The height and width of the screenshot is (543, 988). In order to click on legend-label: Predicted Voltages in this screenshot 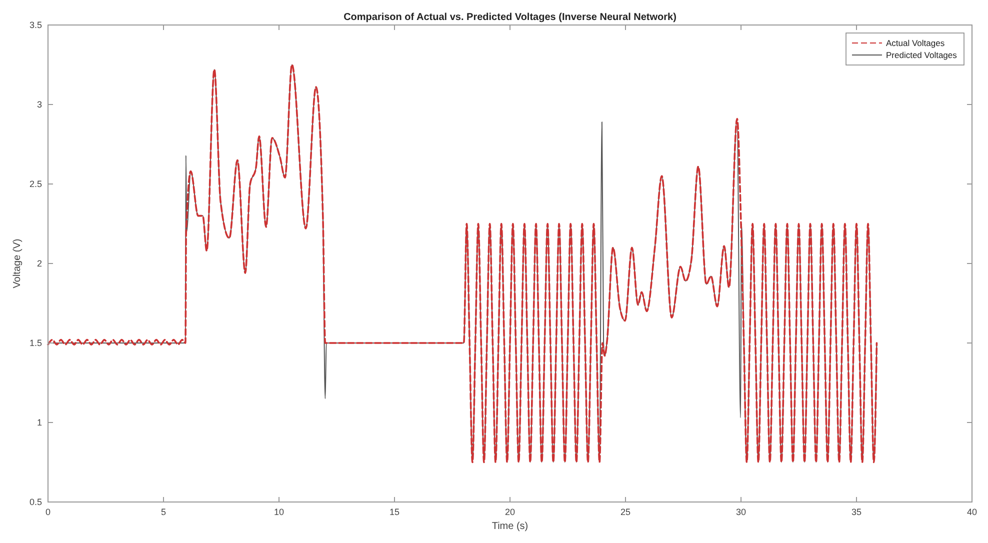, I will do `click(921, 55)`.